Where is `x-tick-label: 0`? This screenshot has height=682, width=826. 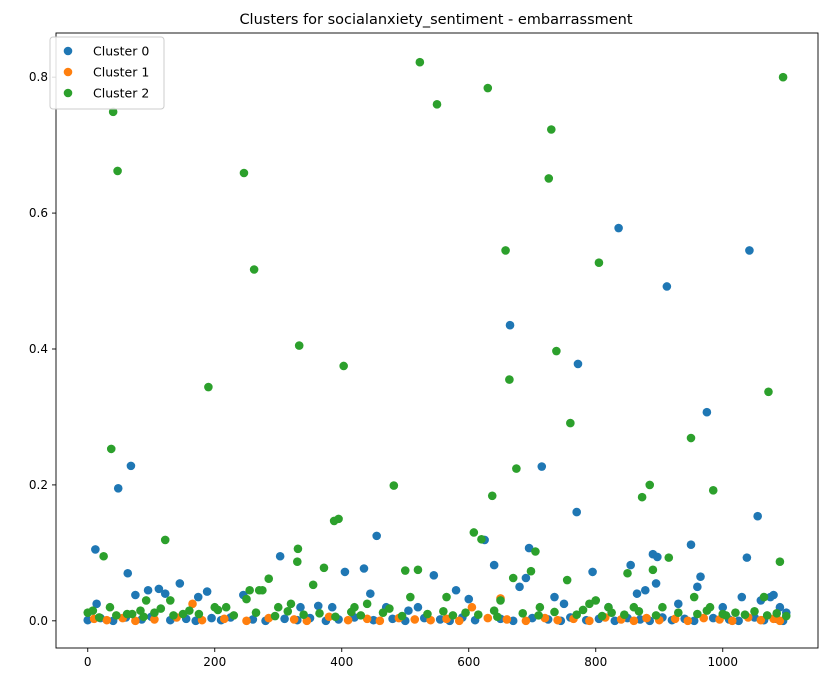 x-tick-label: 0 is located at coordinates (88, 662).